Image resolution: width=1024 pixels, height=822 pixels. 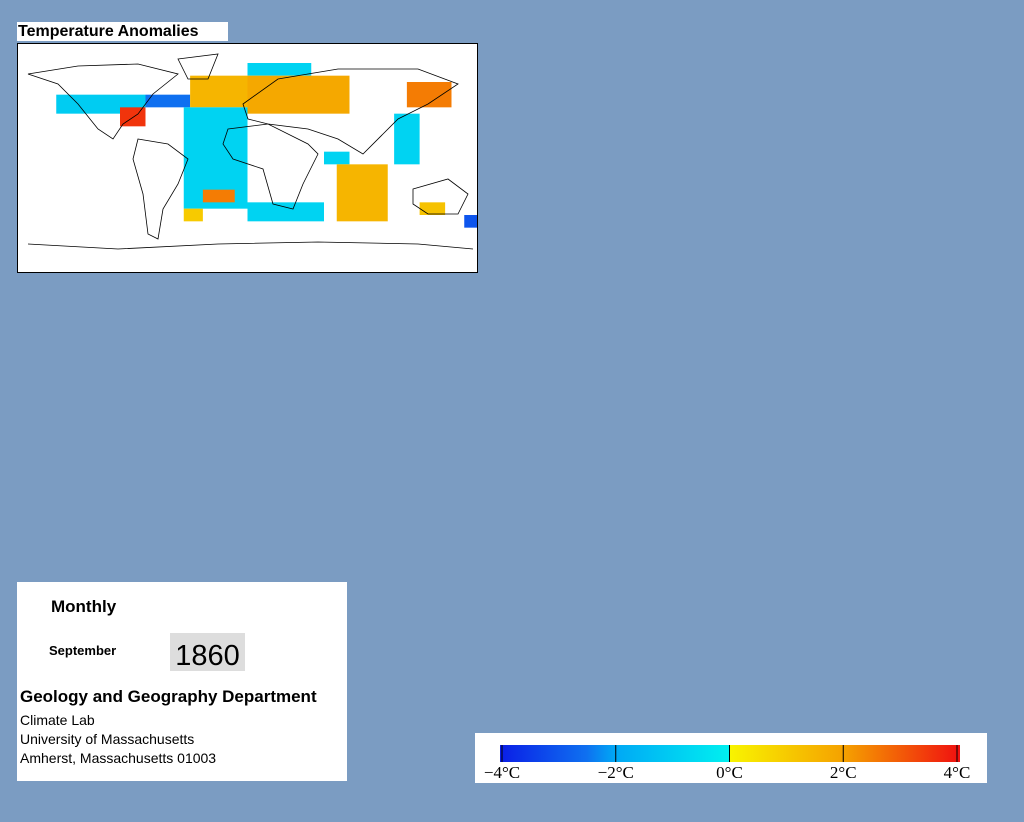 What do you see at coordinates (502, 772) in the screenshot?
I see `colorbar-label: −4°C` at bounding box center [502, 772].